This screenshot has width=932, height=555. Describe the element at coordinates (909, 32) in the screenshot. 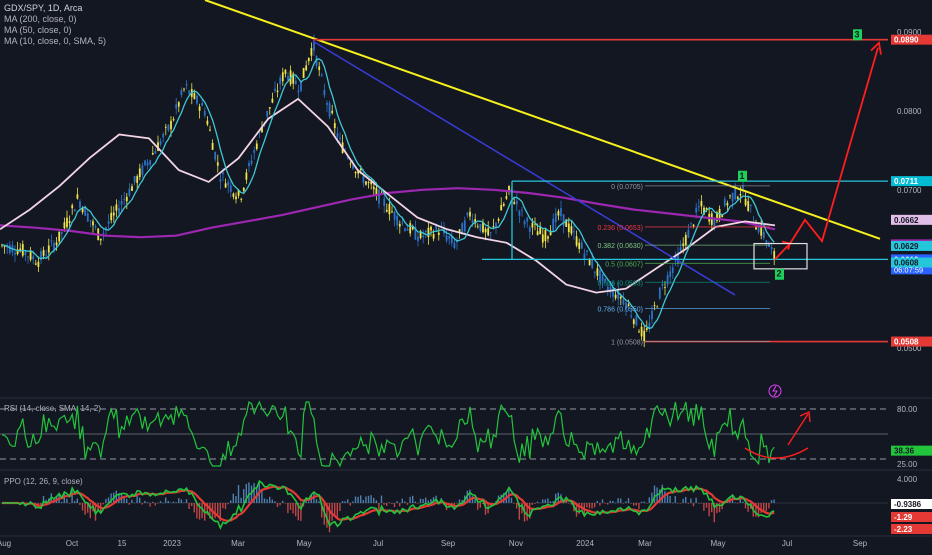

I see `y-tick-label: 0.0900` at that location.